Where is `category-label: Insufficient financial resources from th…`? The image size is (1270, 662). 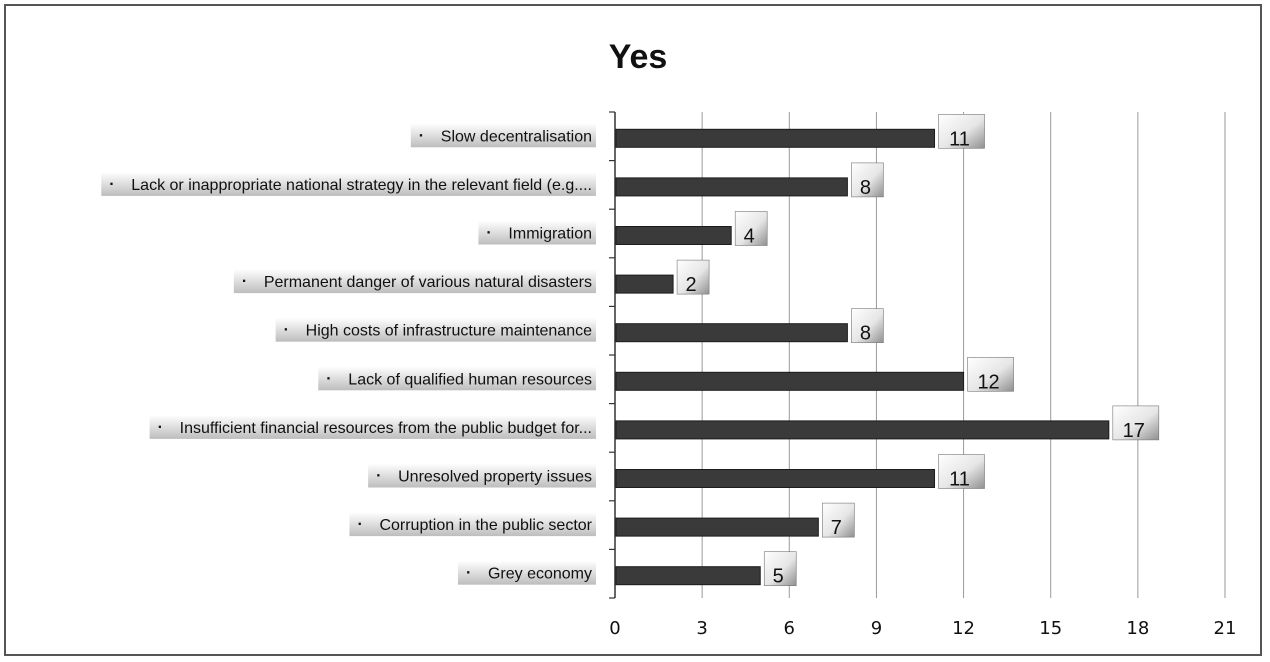 category-label: Insufficient financial resources from th… is located at coordinates (386, 428).